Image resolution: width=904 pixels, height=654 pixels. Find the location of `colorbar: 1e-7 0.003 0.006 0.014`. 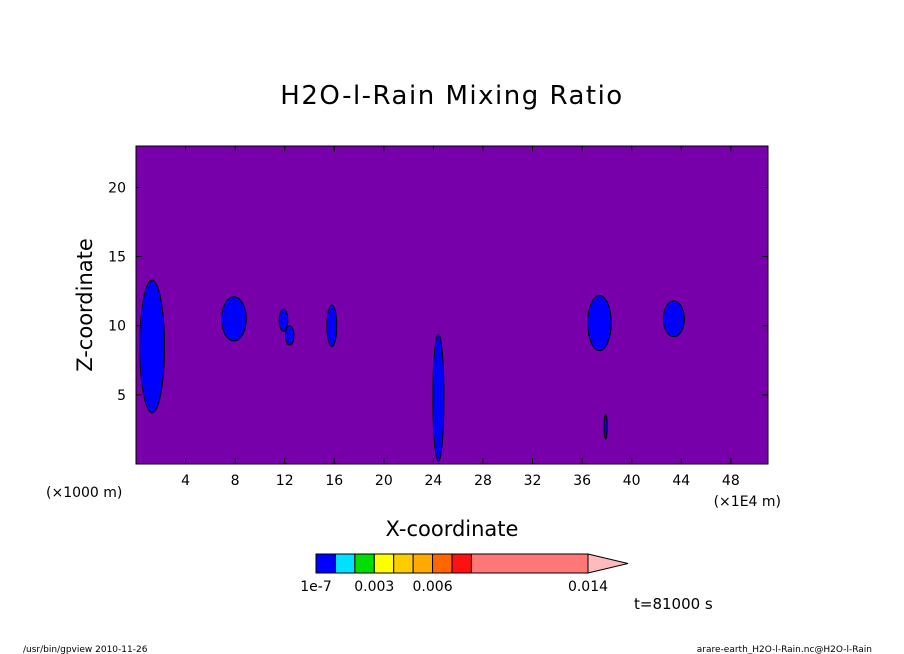

colorbar: 1e-7 0.003 0.006 0.014 is located at coordinates (464, 574).